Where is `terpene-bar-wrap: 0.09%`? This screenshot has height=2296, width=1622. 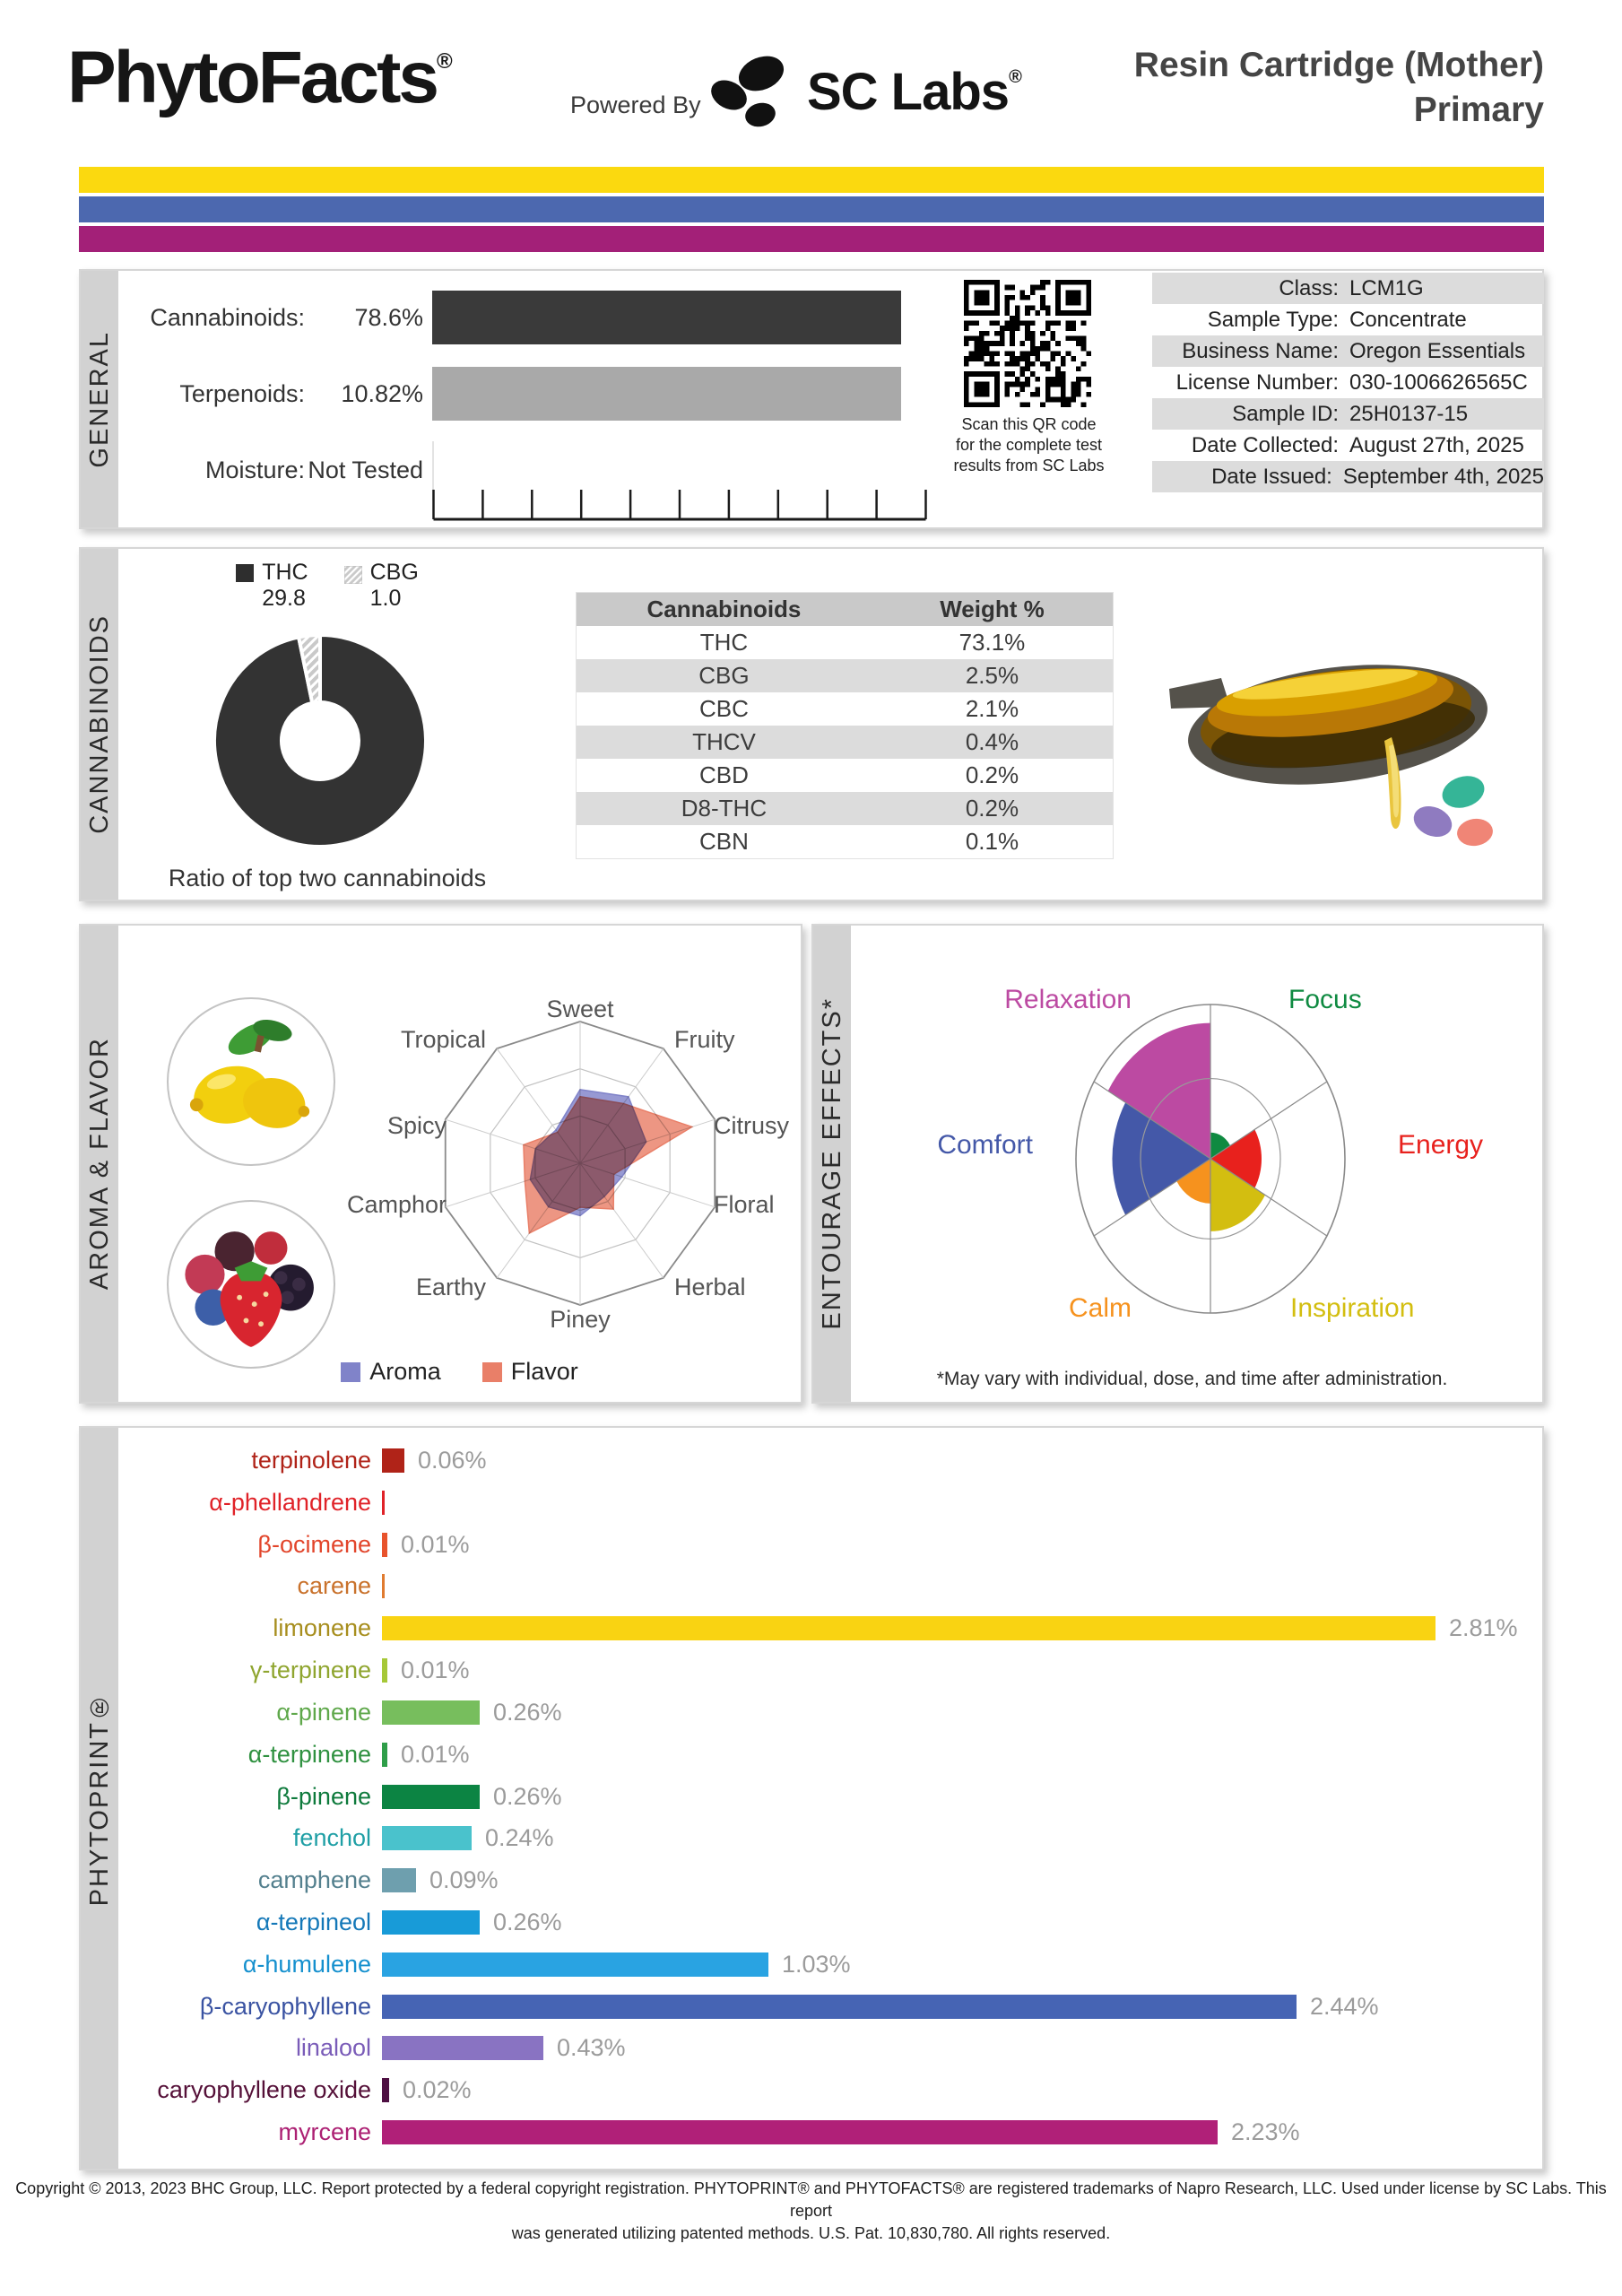 terpene-bar-wrap: 0.09% is located at coordinates (956, 1880).